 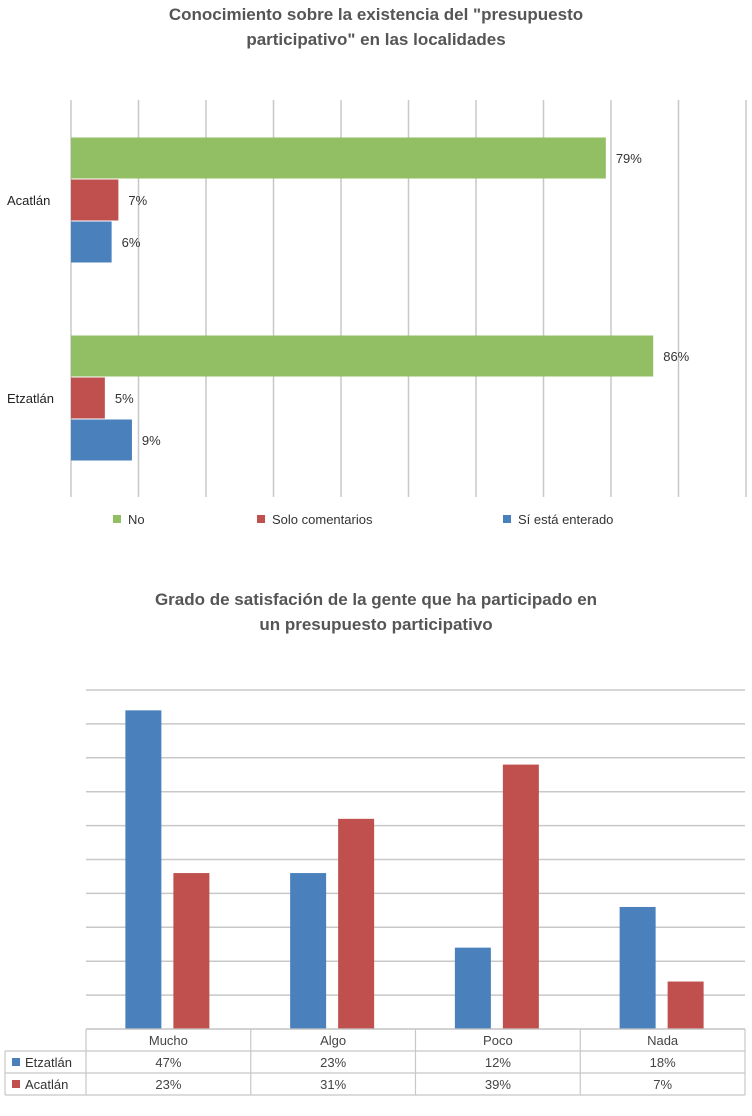 What do you see at coordinates (308, 951) in the screenshot?
I see `bar-etzatlán-algo` at bounding box center [308, 951].